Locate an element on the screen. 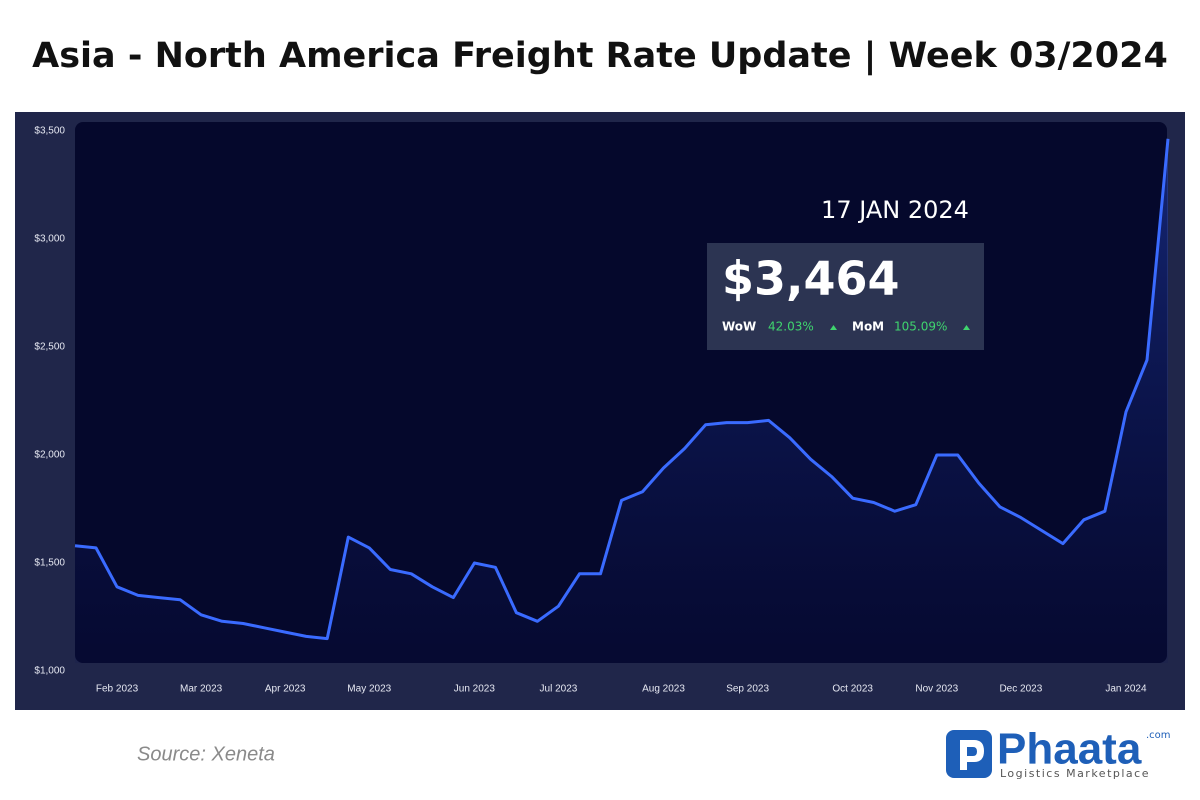  logo-icon is located at coordinates (969, 754).